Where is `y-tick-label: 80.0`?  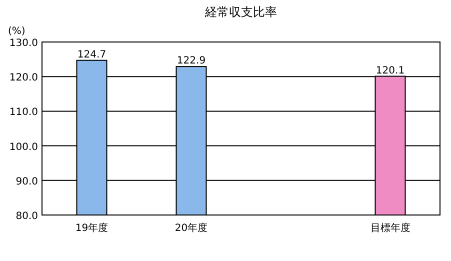
y-tick-label: 80.0 is located at coordinates (27, 216).